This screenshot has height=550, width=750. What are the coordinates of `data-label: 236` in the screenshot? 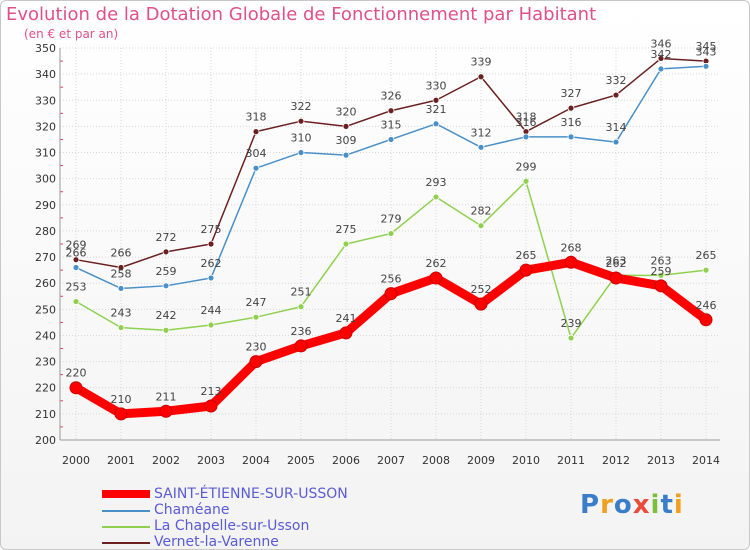 It's located at (301, 331).